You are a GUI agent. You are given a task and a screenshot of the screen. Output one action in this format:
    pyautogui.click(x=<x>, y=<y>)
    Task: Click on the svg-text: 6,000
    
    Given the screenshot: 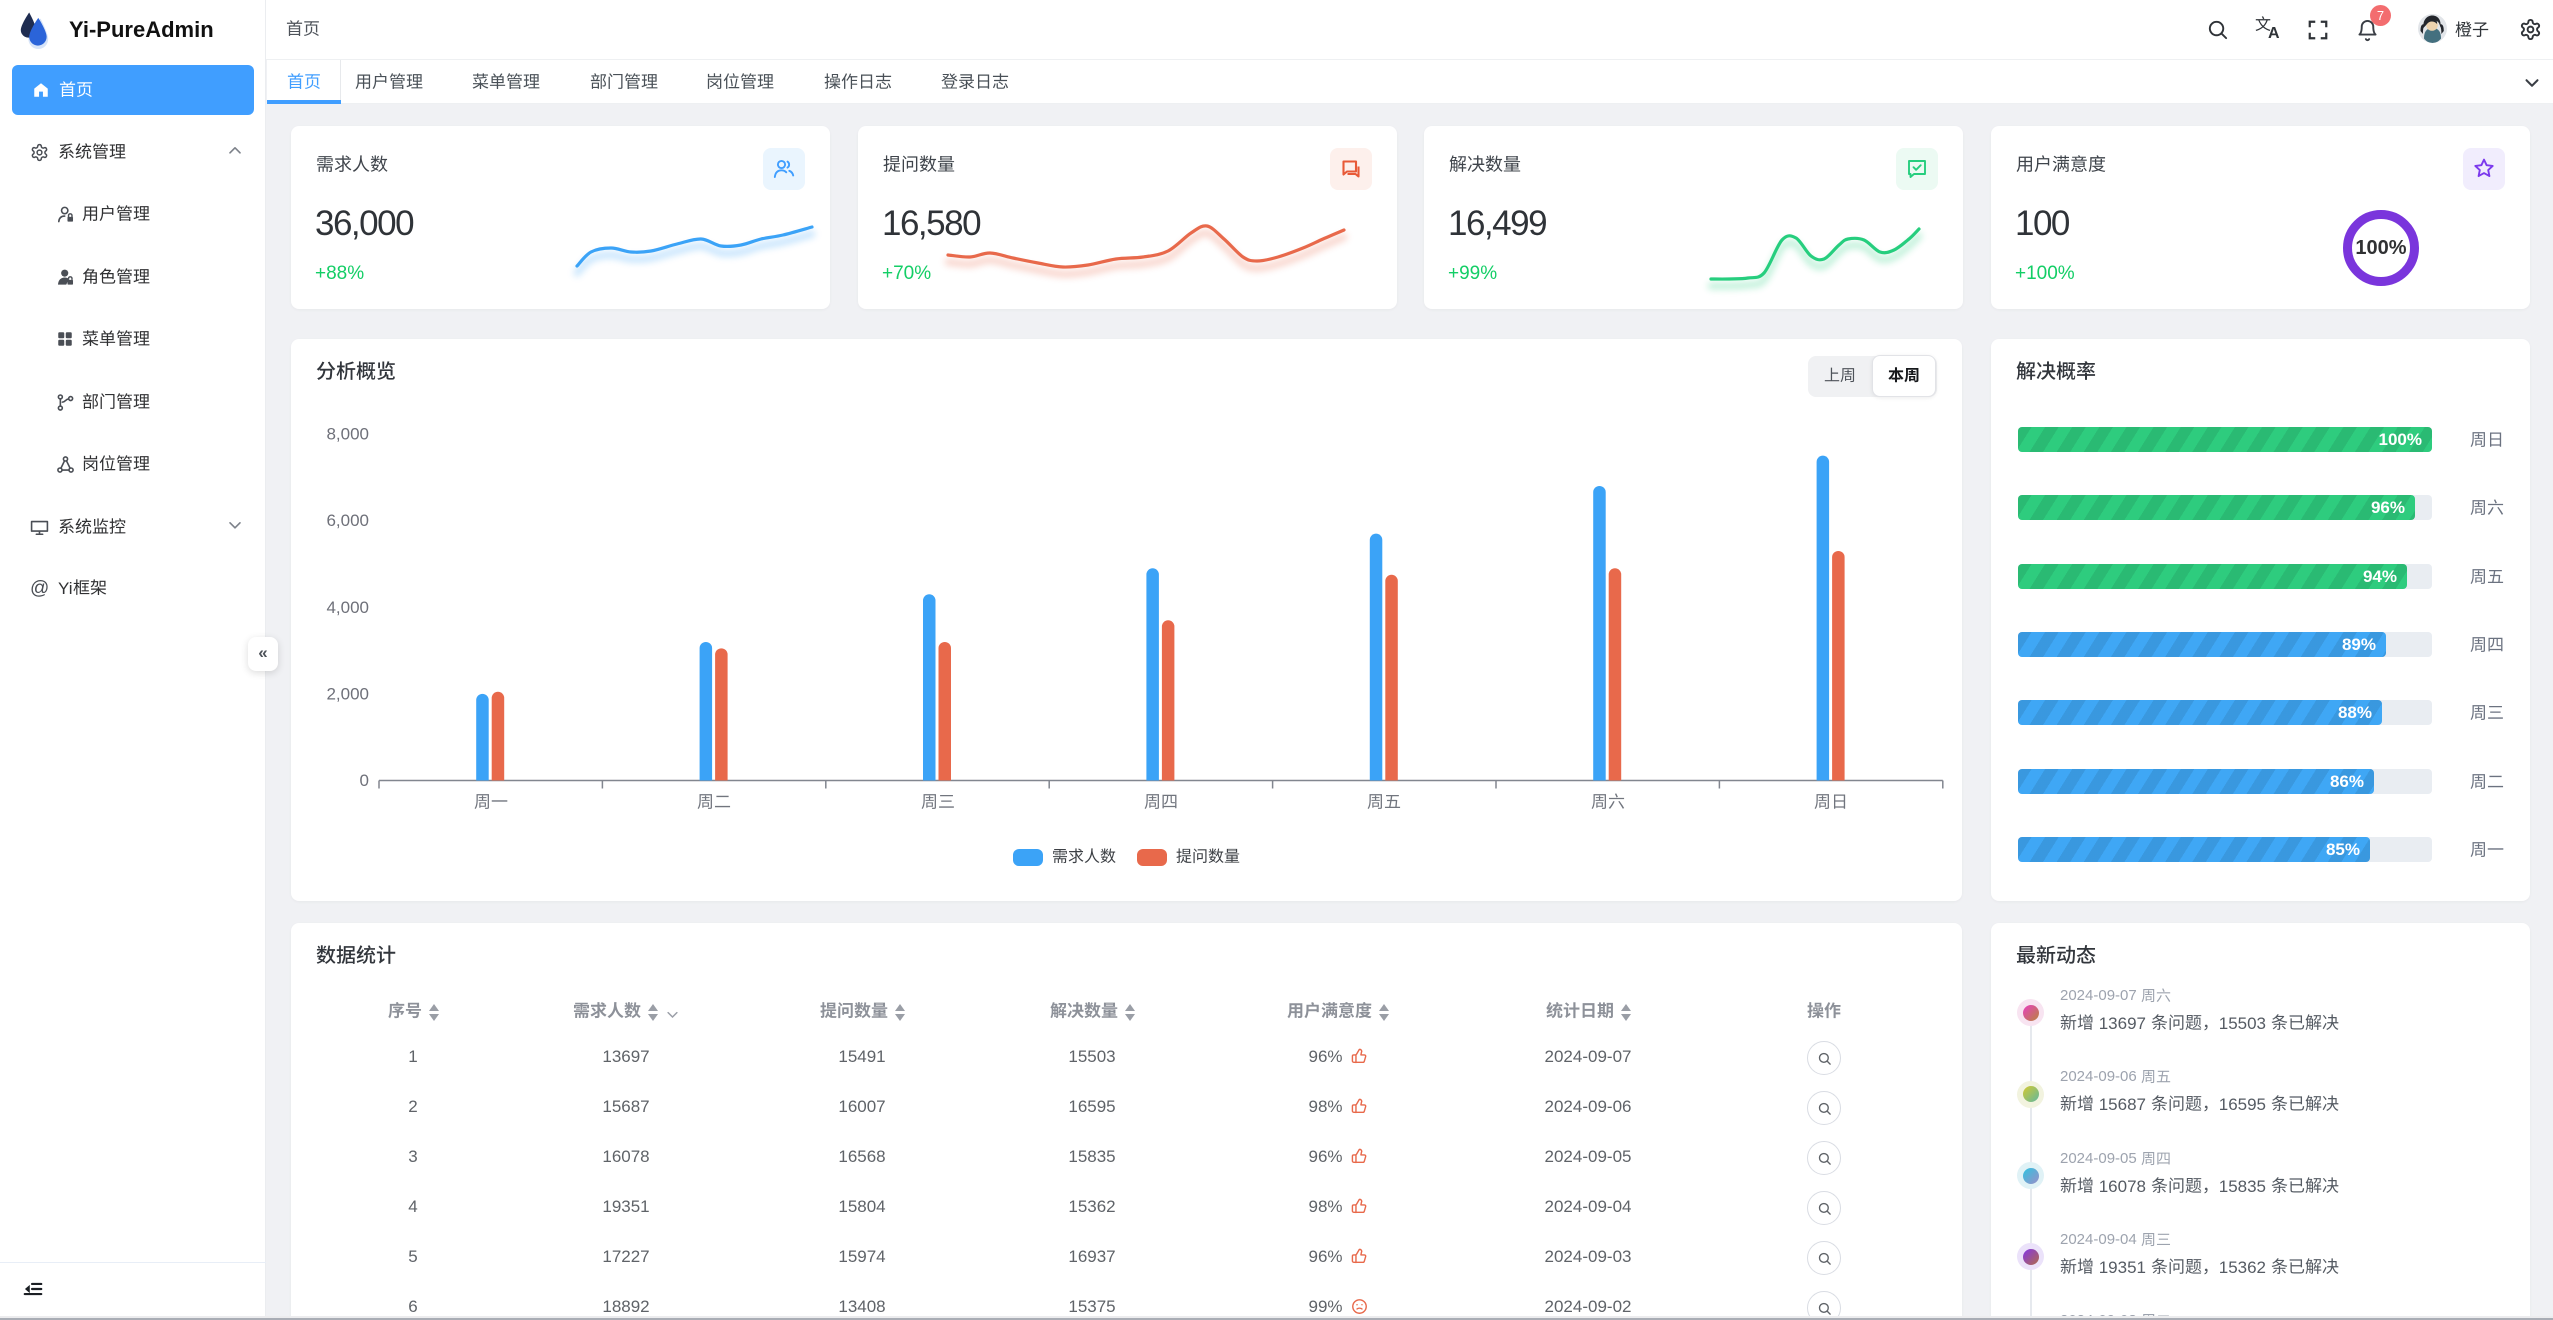 What is the action you would take?
    pyautogui.click(x=347, y=520)
    